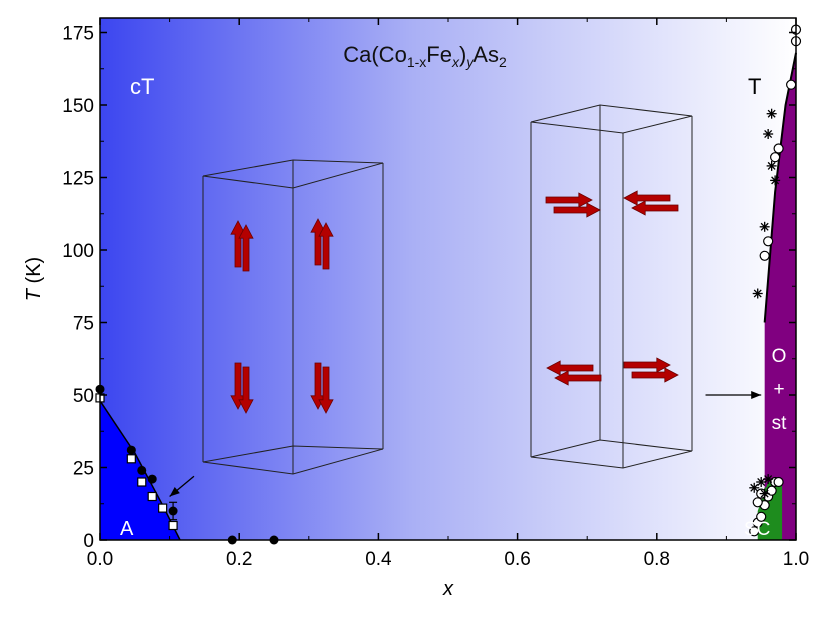  I want to click on region-o-st, so click(780, 296).